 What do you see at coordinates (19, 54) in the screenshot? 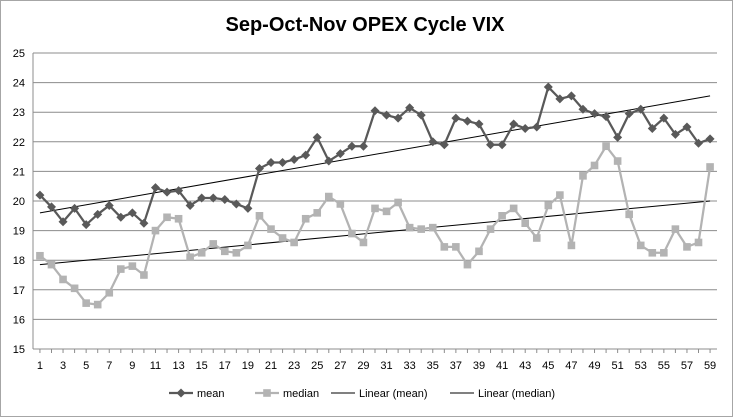
I see `y-tick-label: 25` at bounding box center [19, 54].